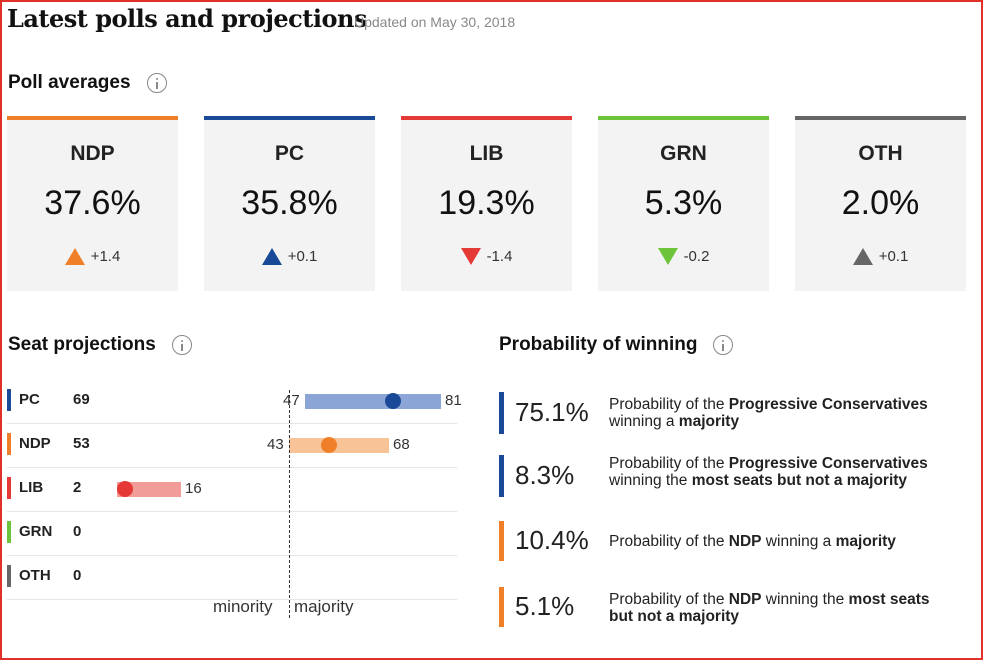 The height and width of the screenshot is (660, 983). I want to click on poll-card-pc: PC 35.8% +0.1, so click(289, 203).